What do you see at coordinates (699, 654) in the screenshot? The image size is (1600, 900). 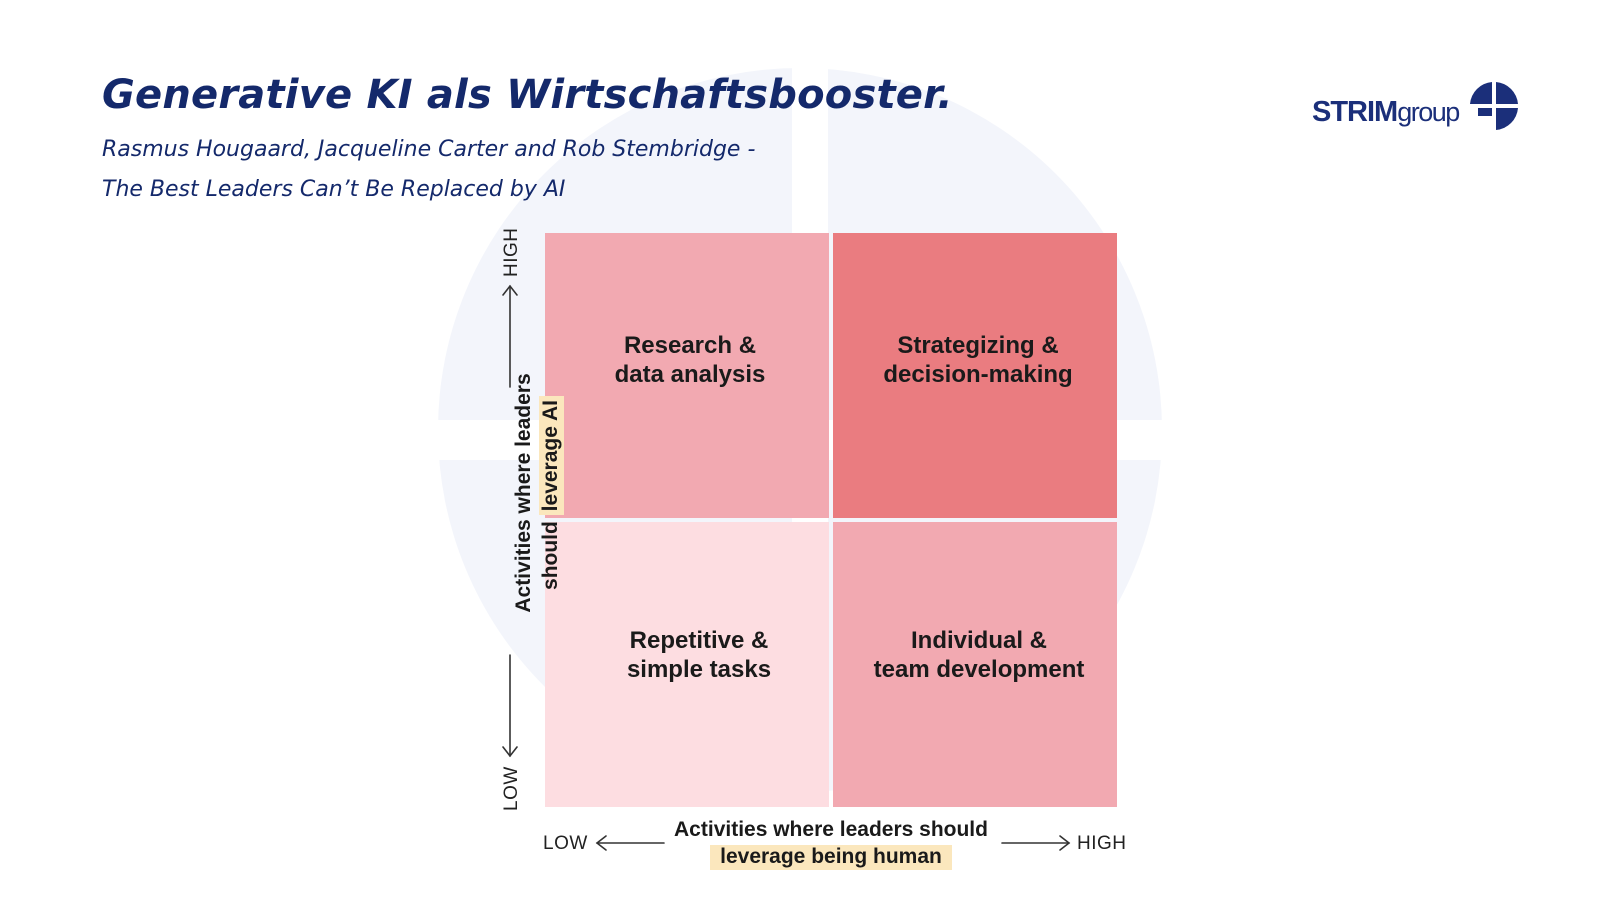 I see `quadrant-label: Repetitive & simple tasks` at bounding box center [699, 654].